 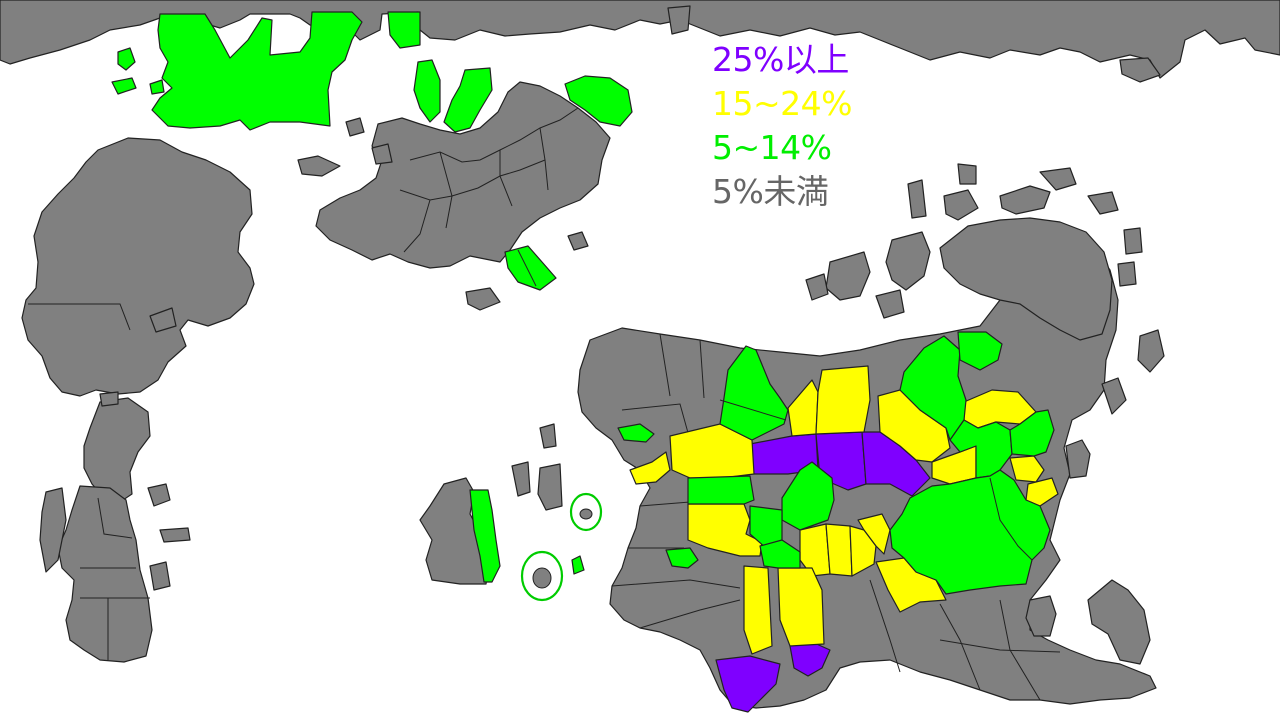 What do you see at coordinates (748, 684) in the screenshot?
I see `region-purple-south` at bounding box center [748, 684].